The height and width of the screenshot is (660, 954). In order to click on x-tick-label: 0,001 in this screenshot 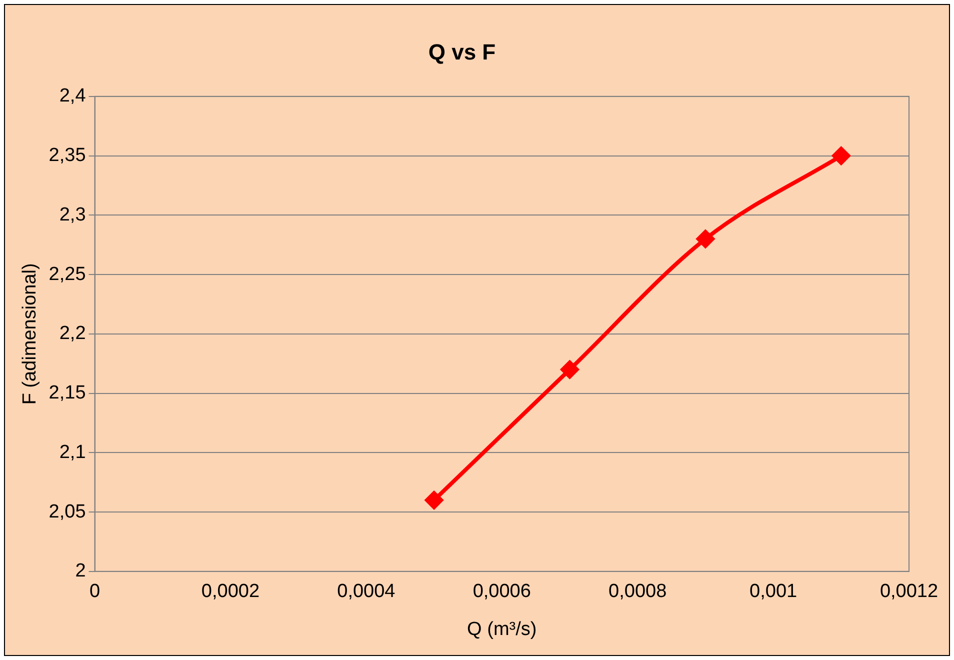, I will do `click(774, 591)`.